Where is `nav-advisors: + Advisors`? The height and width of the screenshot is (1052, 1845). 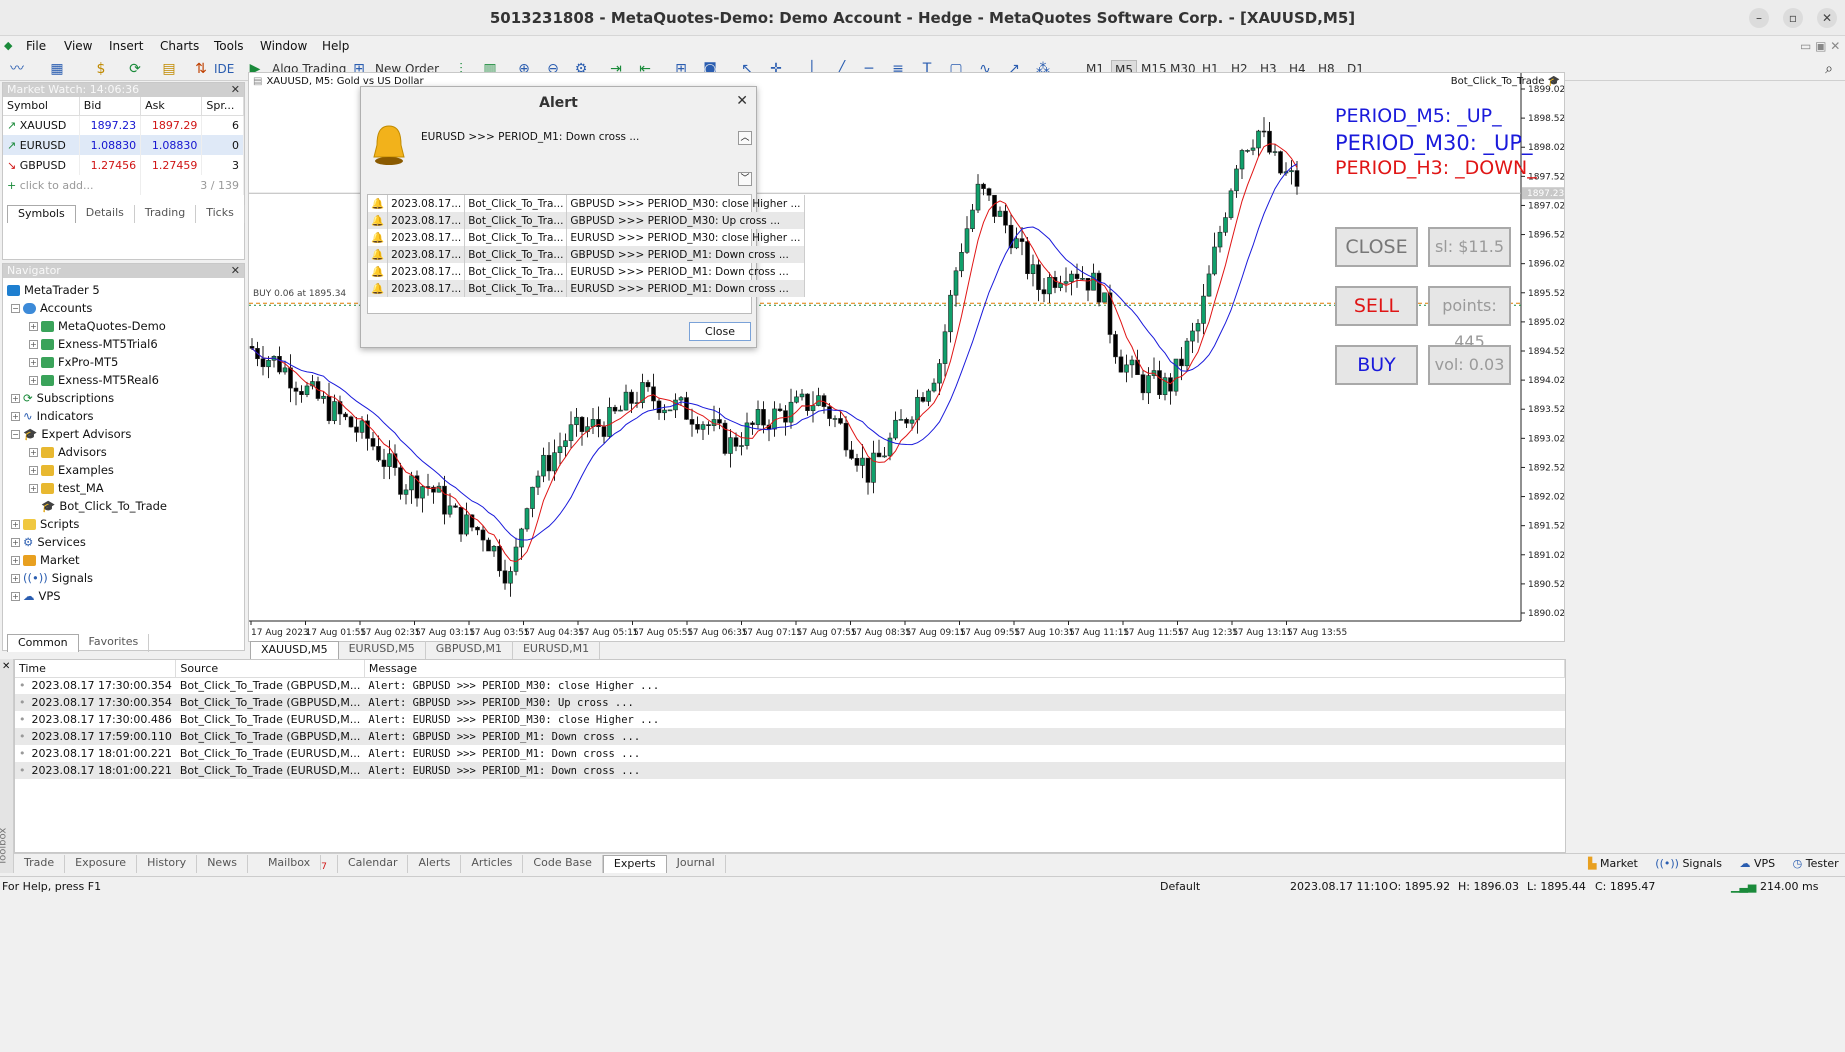
nav-advisors: + Advisors is located at coordinates (68, 452).